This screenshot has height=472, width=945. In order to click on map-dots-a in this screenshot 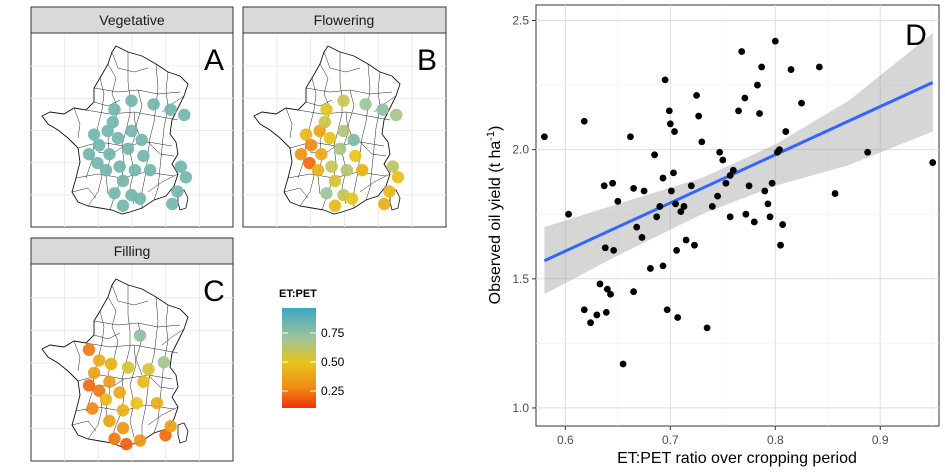, I will do `click(137, 153)`.